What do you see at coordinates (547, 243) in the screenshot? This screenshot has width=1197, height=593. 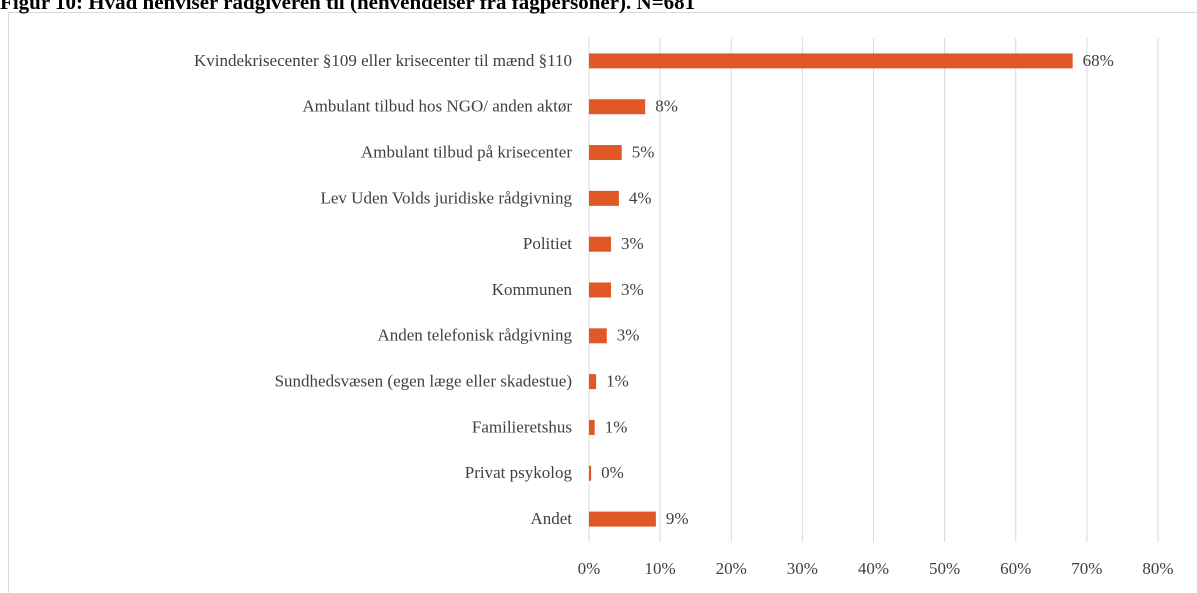 I see `y-tick-label: Politiet` at bounding box center [547, 243].